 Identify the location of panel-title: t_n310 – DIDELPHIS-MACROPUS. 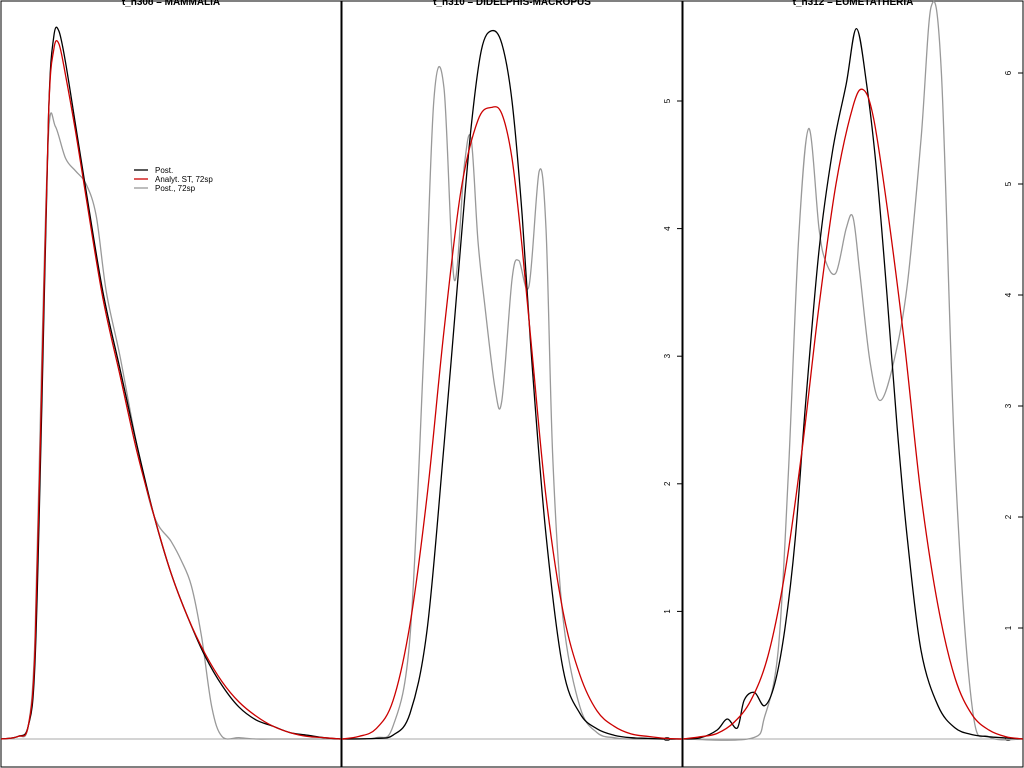
(512, 4).